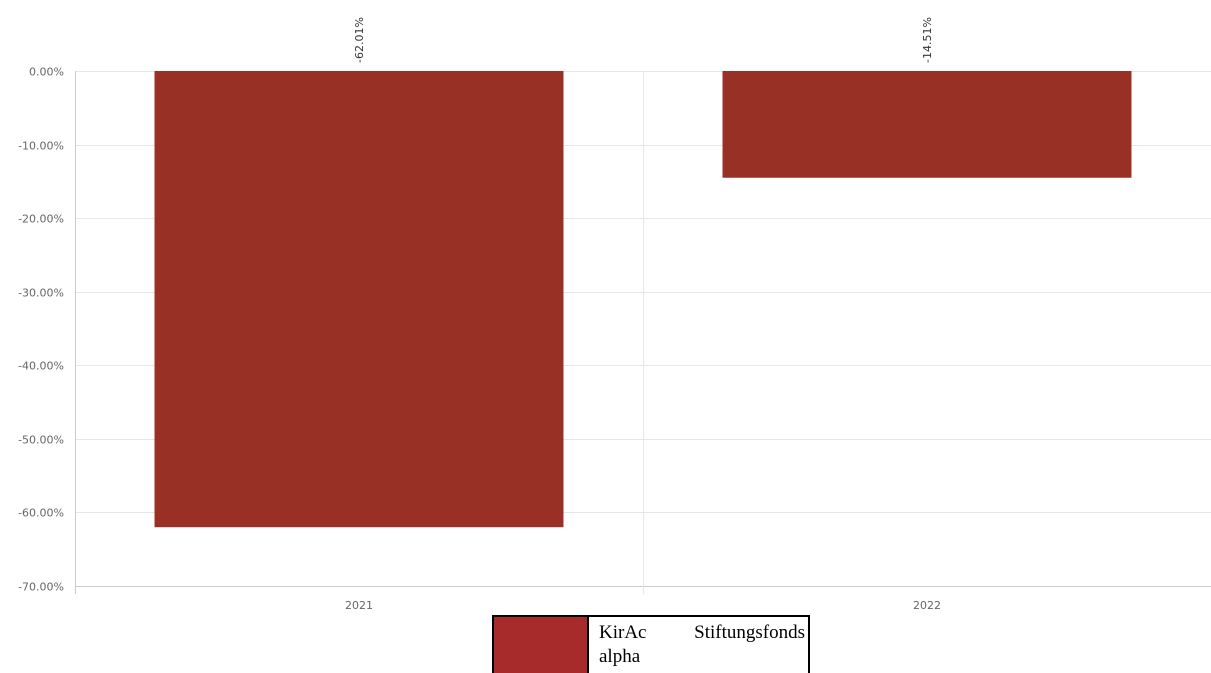 Image resolution: width=1211 pixels, height=673 pixels. Describe the element at coordinates (41, 513) in the screenshot. I see `y-tick-label: -60.00%` at that location.